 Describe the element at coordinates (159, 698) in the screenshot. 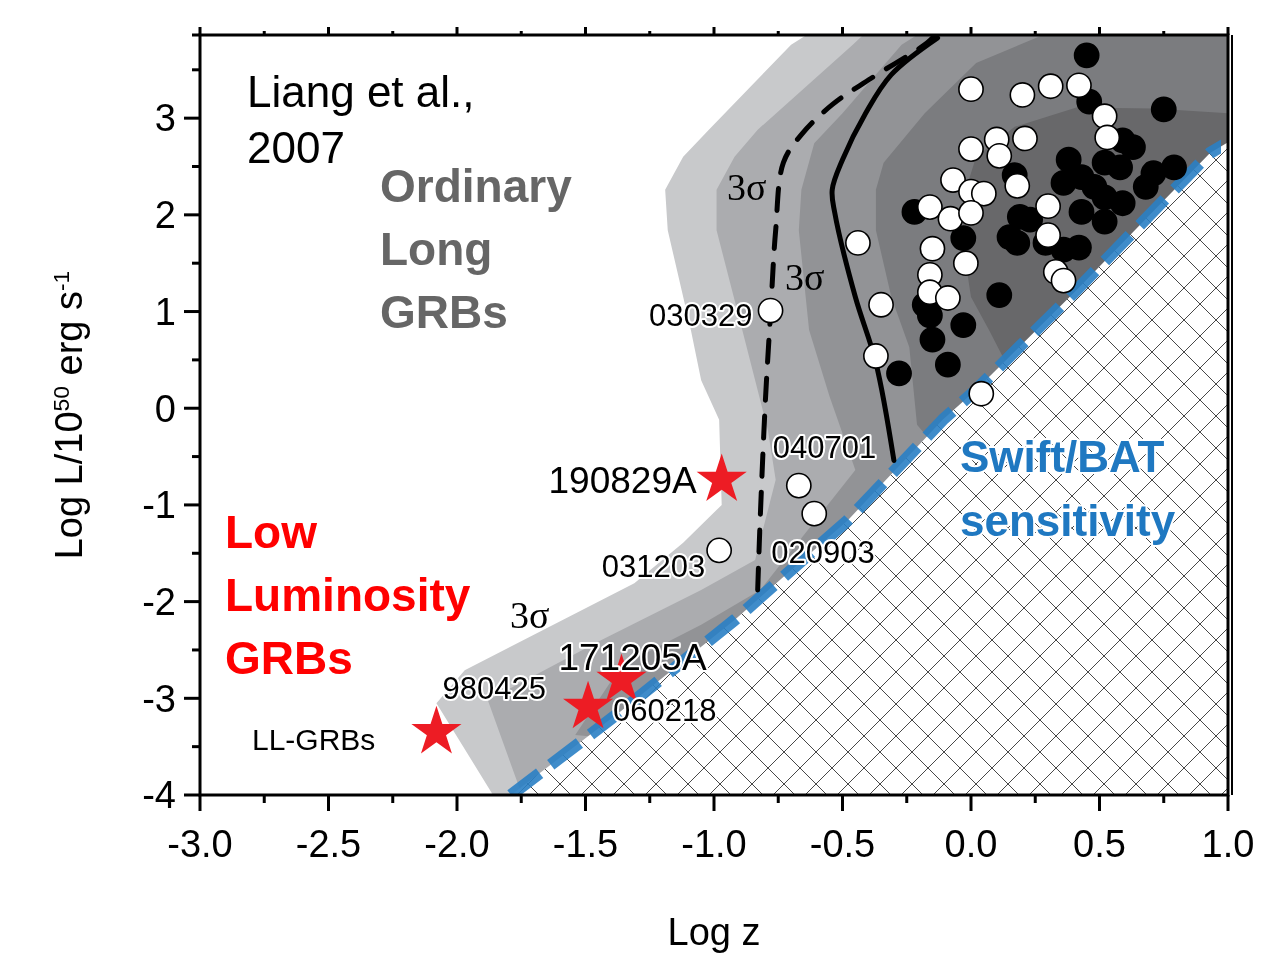

I see `y-tick-label: -3` at that location.